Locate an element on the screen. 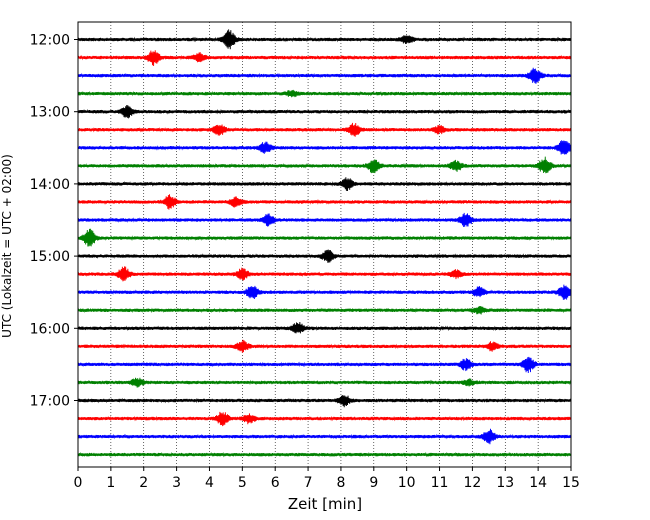 This screenshot has width=650, height=520. x-tick-label: 0 is located at coordinates (78, 483).